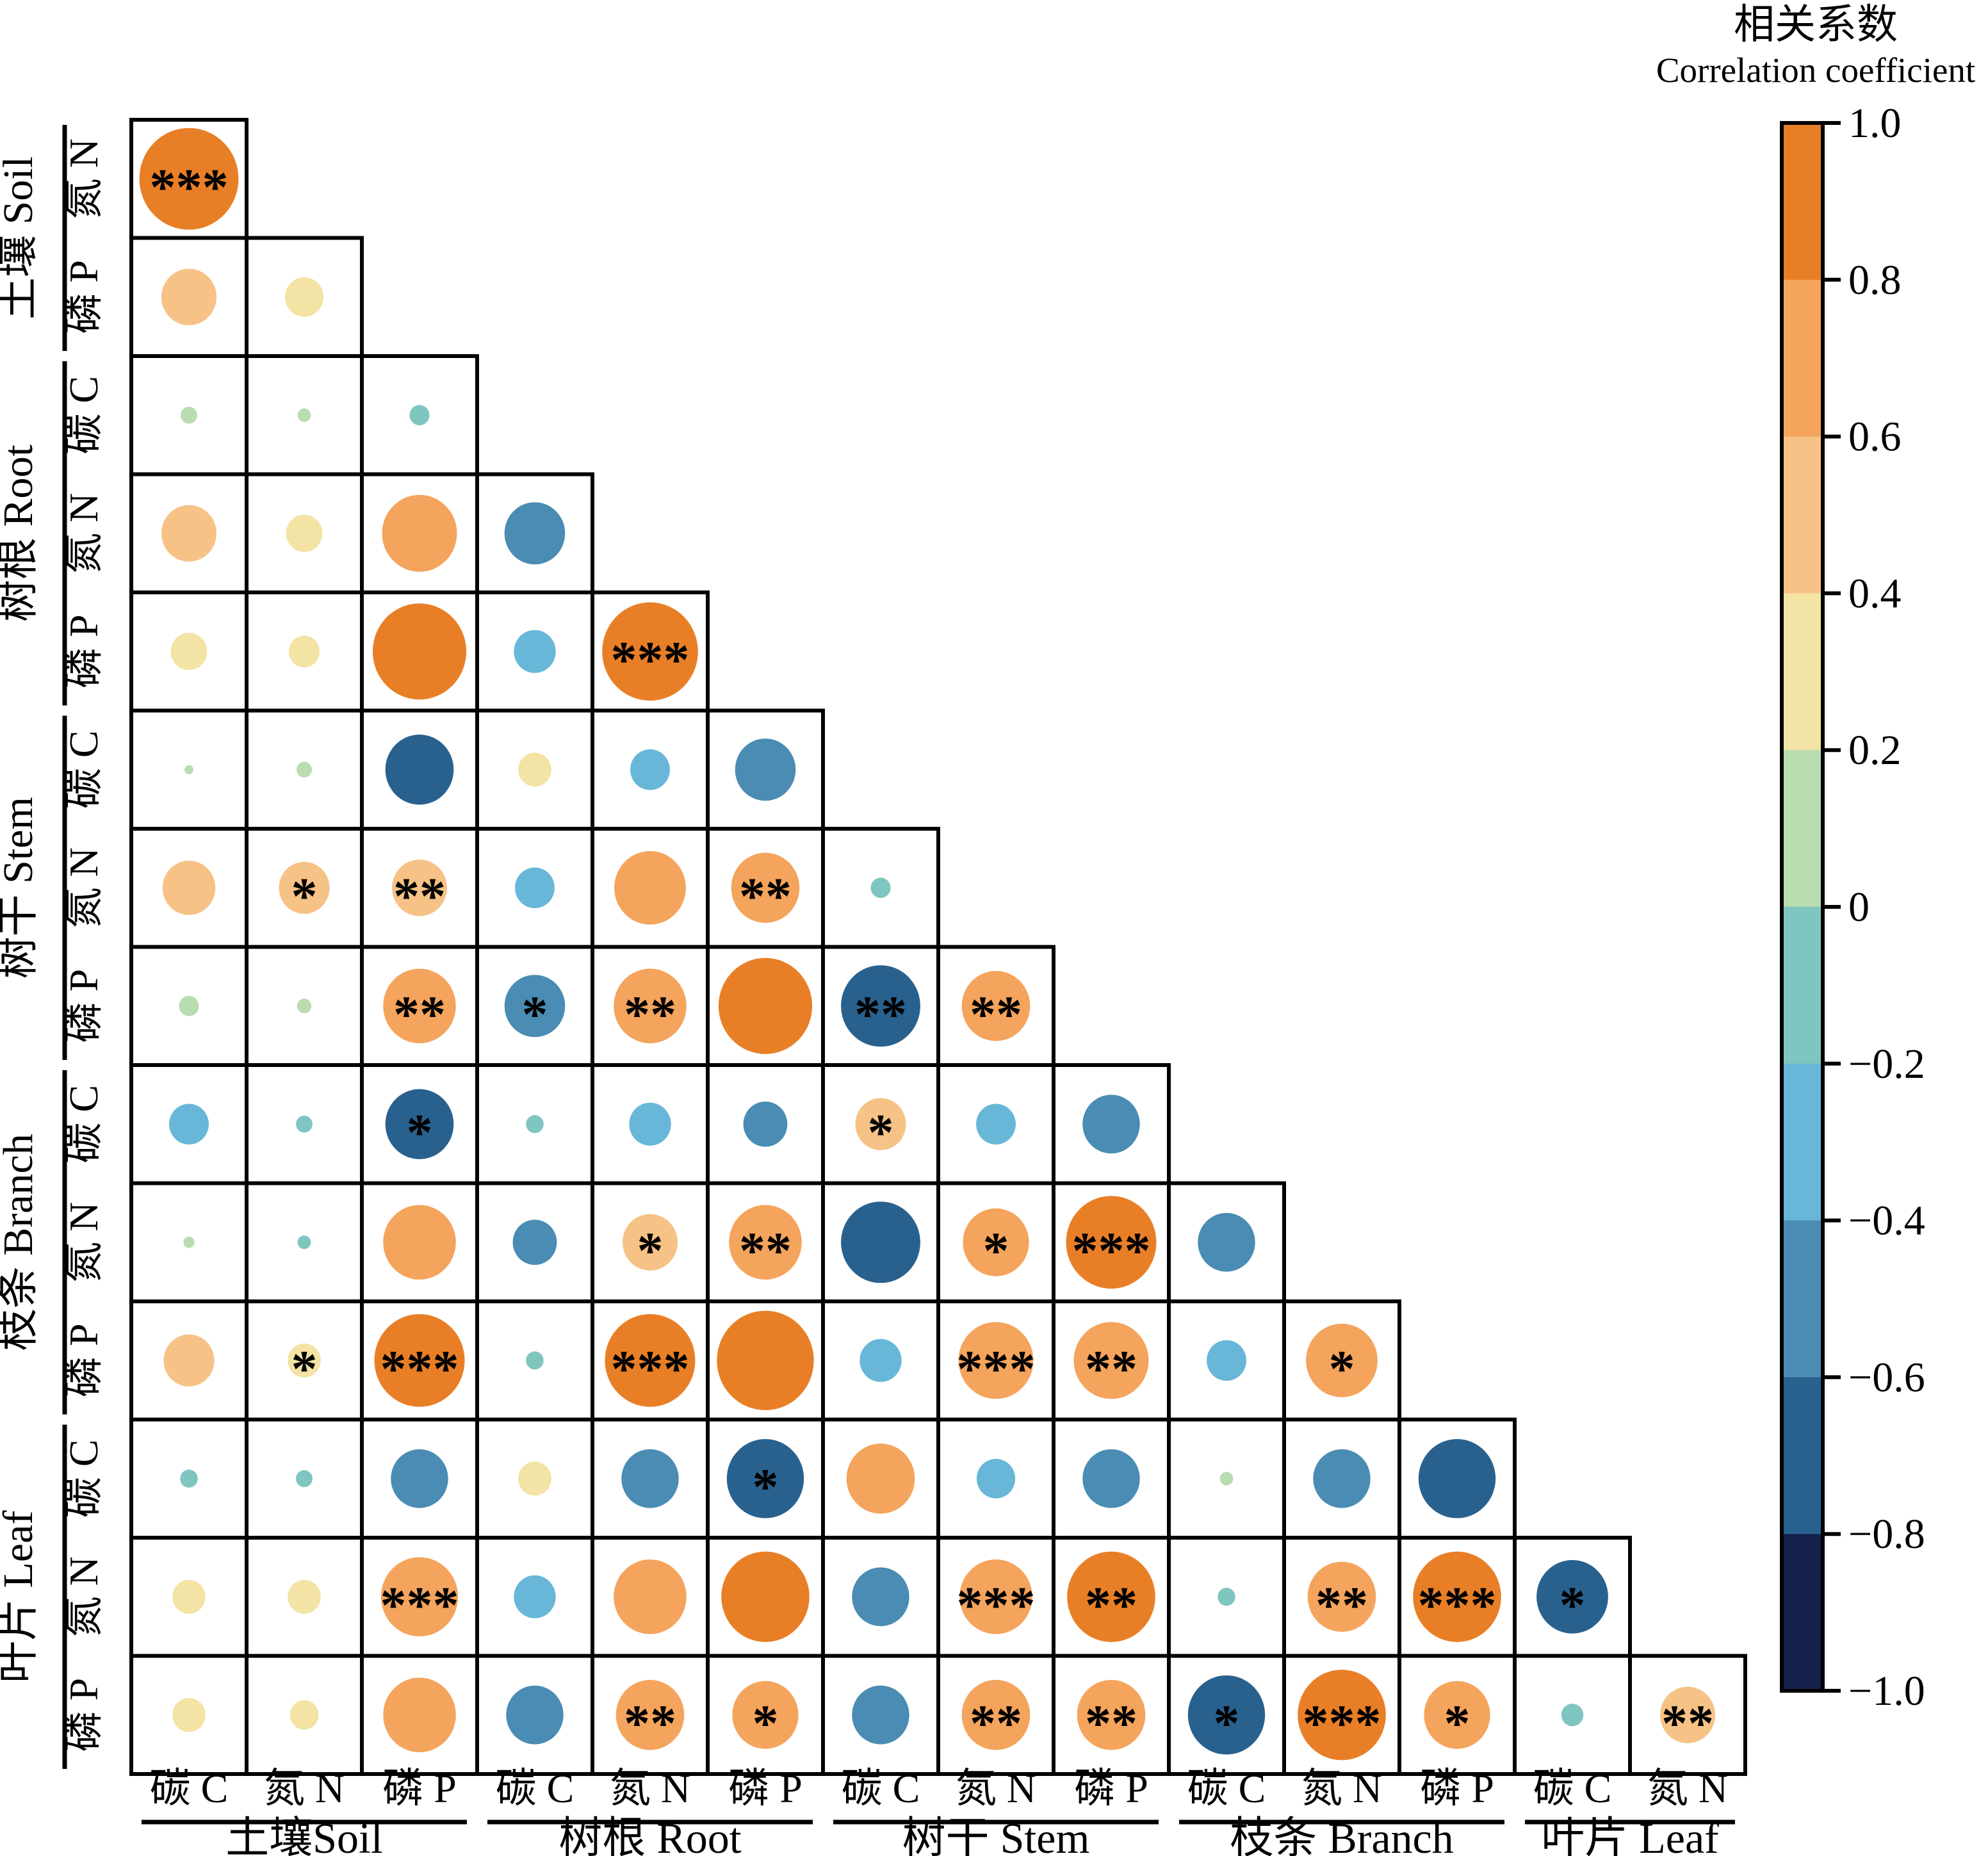 This screenshot has width=1988, height=1856. What do you see at coordinates (1875, 751) in the screenshot?
I see `colorbar-tick-label: 0.2` at bounding box center [1875, 751].